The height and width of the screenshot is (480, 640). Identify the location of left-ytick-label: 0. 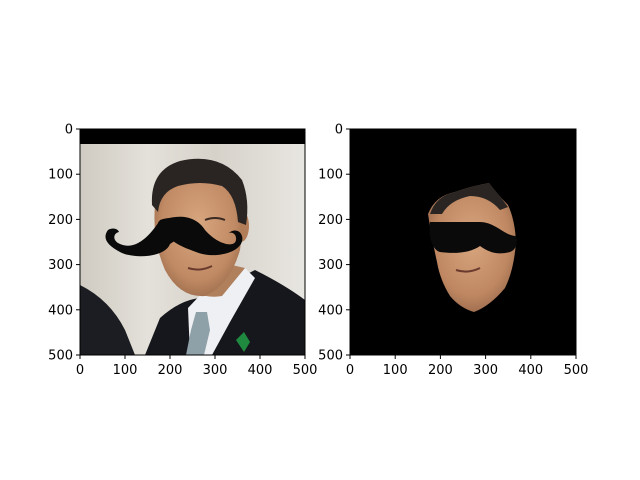
(69, 130).